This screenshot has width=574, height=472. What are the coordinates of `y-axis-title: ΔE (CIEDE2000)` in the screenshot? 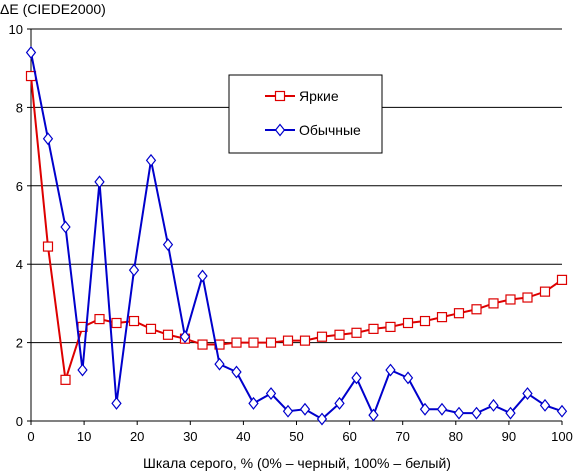 It's located at (53, 9).